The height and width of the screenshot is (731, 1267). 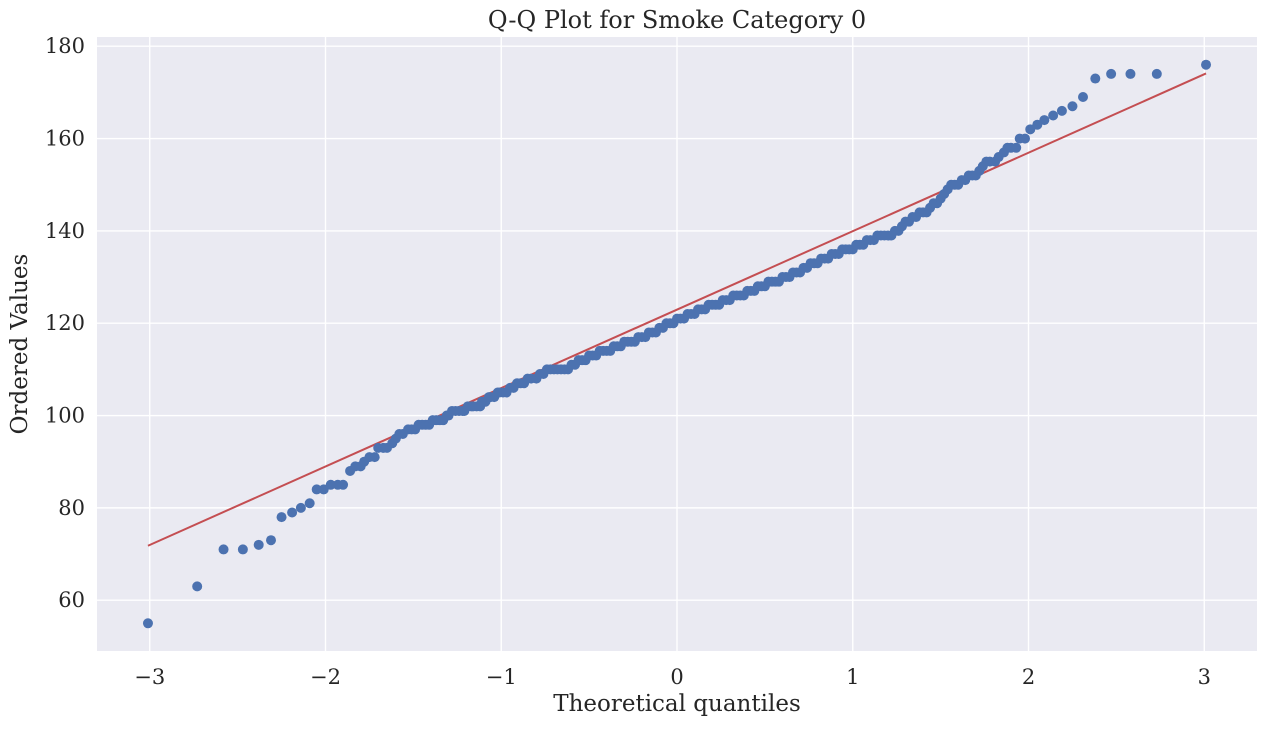 I want to click on y-tick-label: 120, so click(x=65, y=323).